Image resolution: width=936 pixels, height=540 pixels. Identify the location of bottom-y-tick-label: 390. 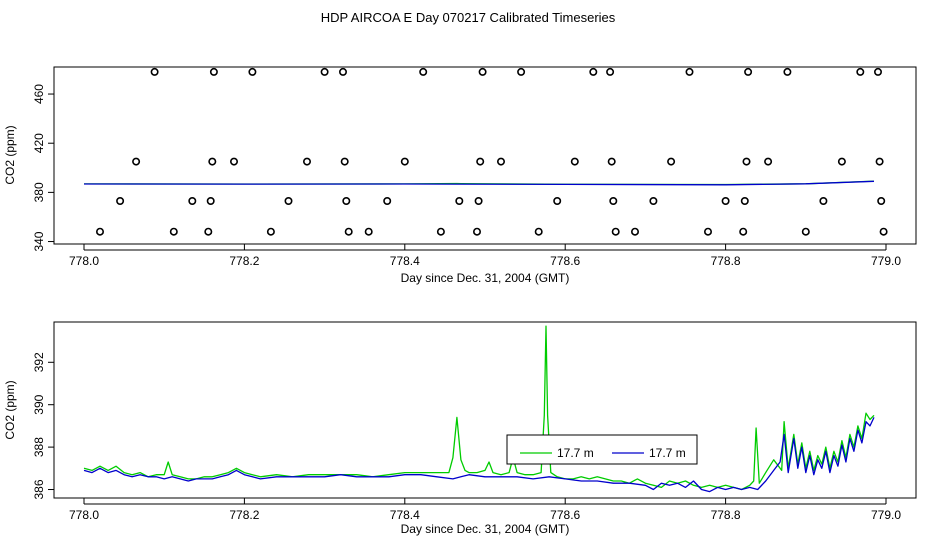
(39, 404).